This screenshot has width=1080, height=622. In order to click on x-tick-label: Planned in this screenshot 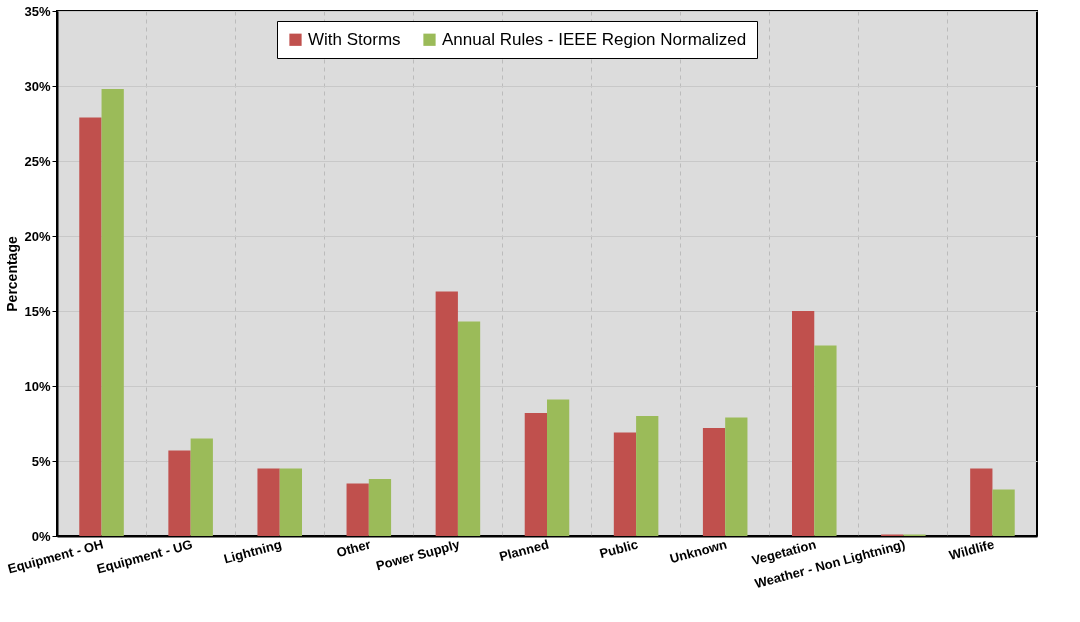, I will do `click(524, 550)`.